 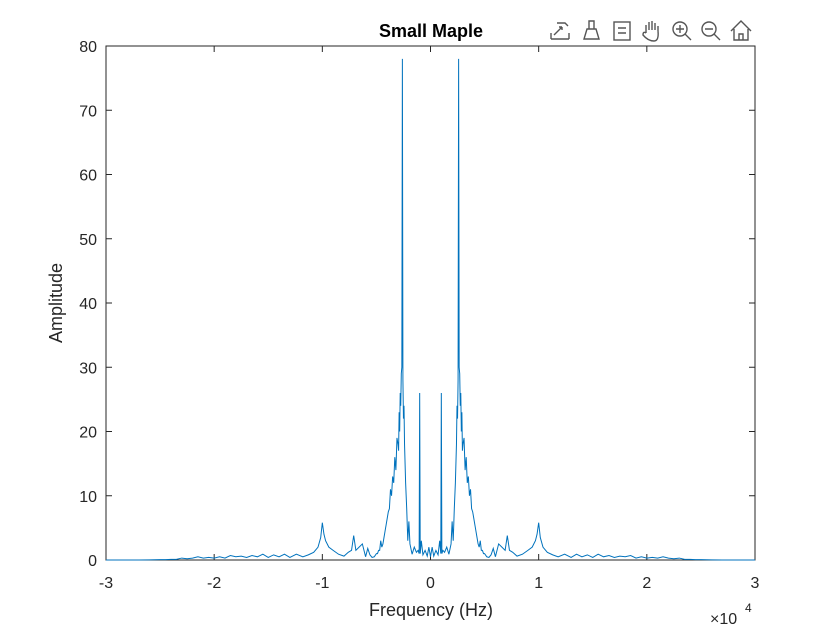 I want to click on x-tick-label-0: -3, so click(x=106, y=583).